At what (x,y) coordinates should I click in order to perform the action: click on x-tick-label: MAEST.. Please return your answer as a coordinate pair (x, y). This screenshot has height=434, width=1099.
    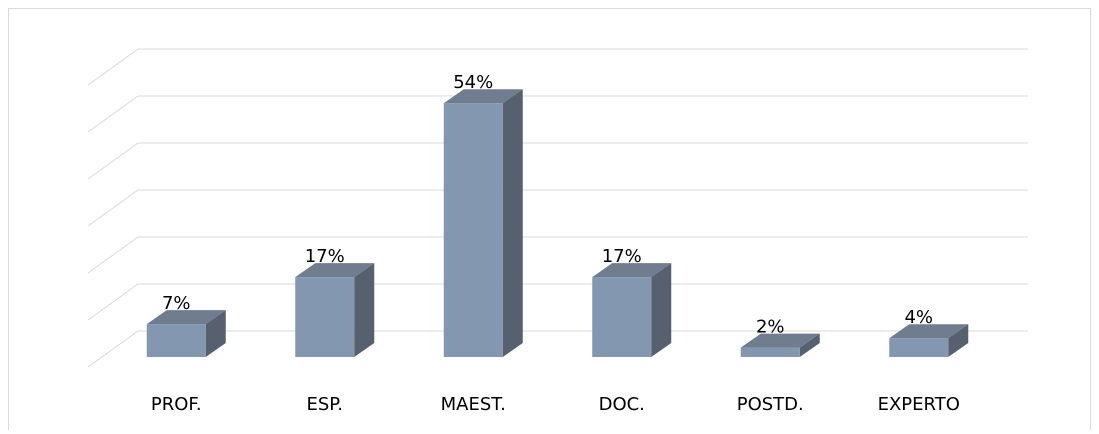
    Looking at the image, I should click on (473, 404).